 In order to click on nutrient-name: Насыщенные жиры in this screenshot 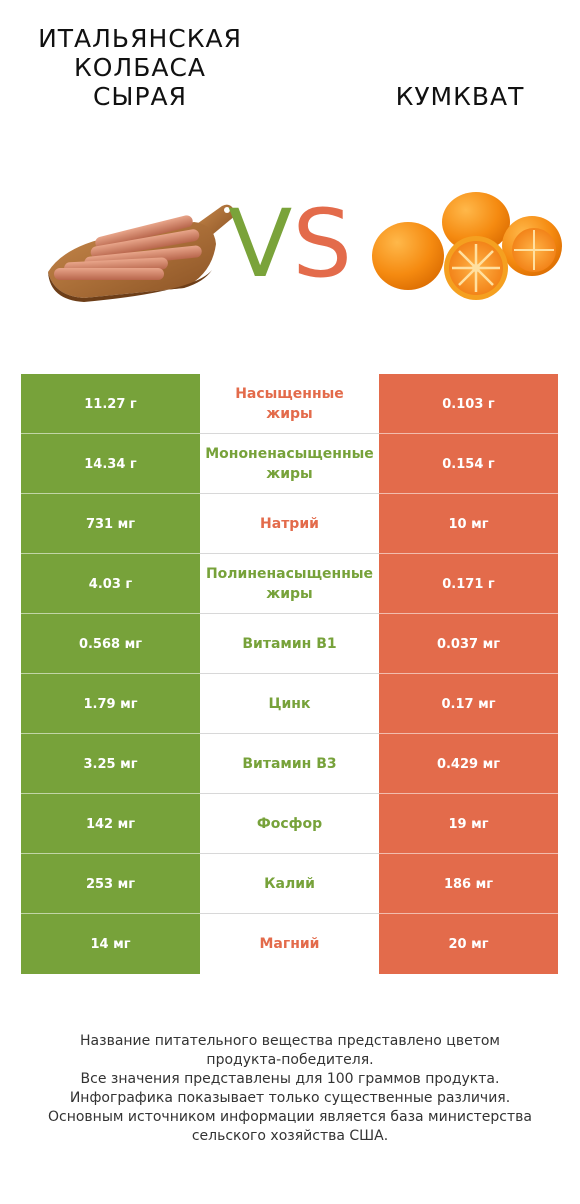, I will do `click(289, 404)`.